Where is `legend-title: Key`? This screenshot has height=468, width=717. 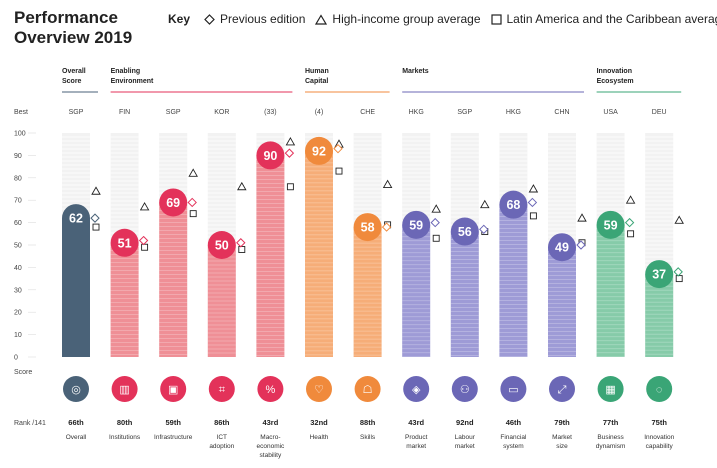 legend-title: Key is located at coordinates (179, 19).